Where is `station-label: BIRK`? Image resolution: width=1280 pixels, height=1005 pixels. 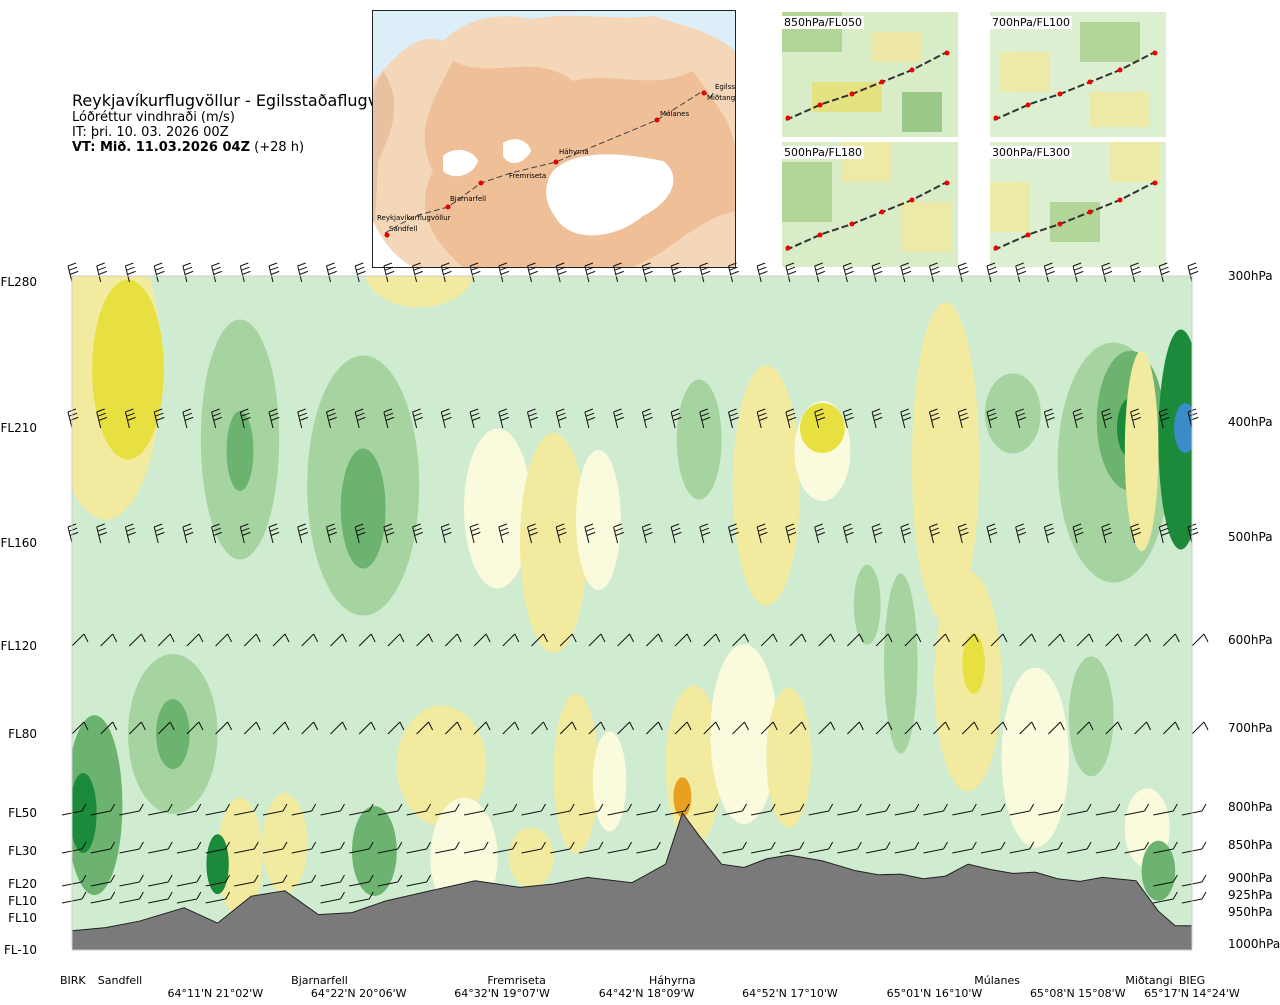 station-label: BIRK is located at coordinates (73, 980).